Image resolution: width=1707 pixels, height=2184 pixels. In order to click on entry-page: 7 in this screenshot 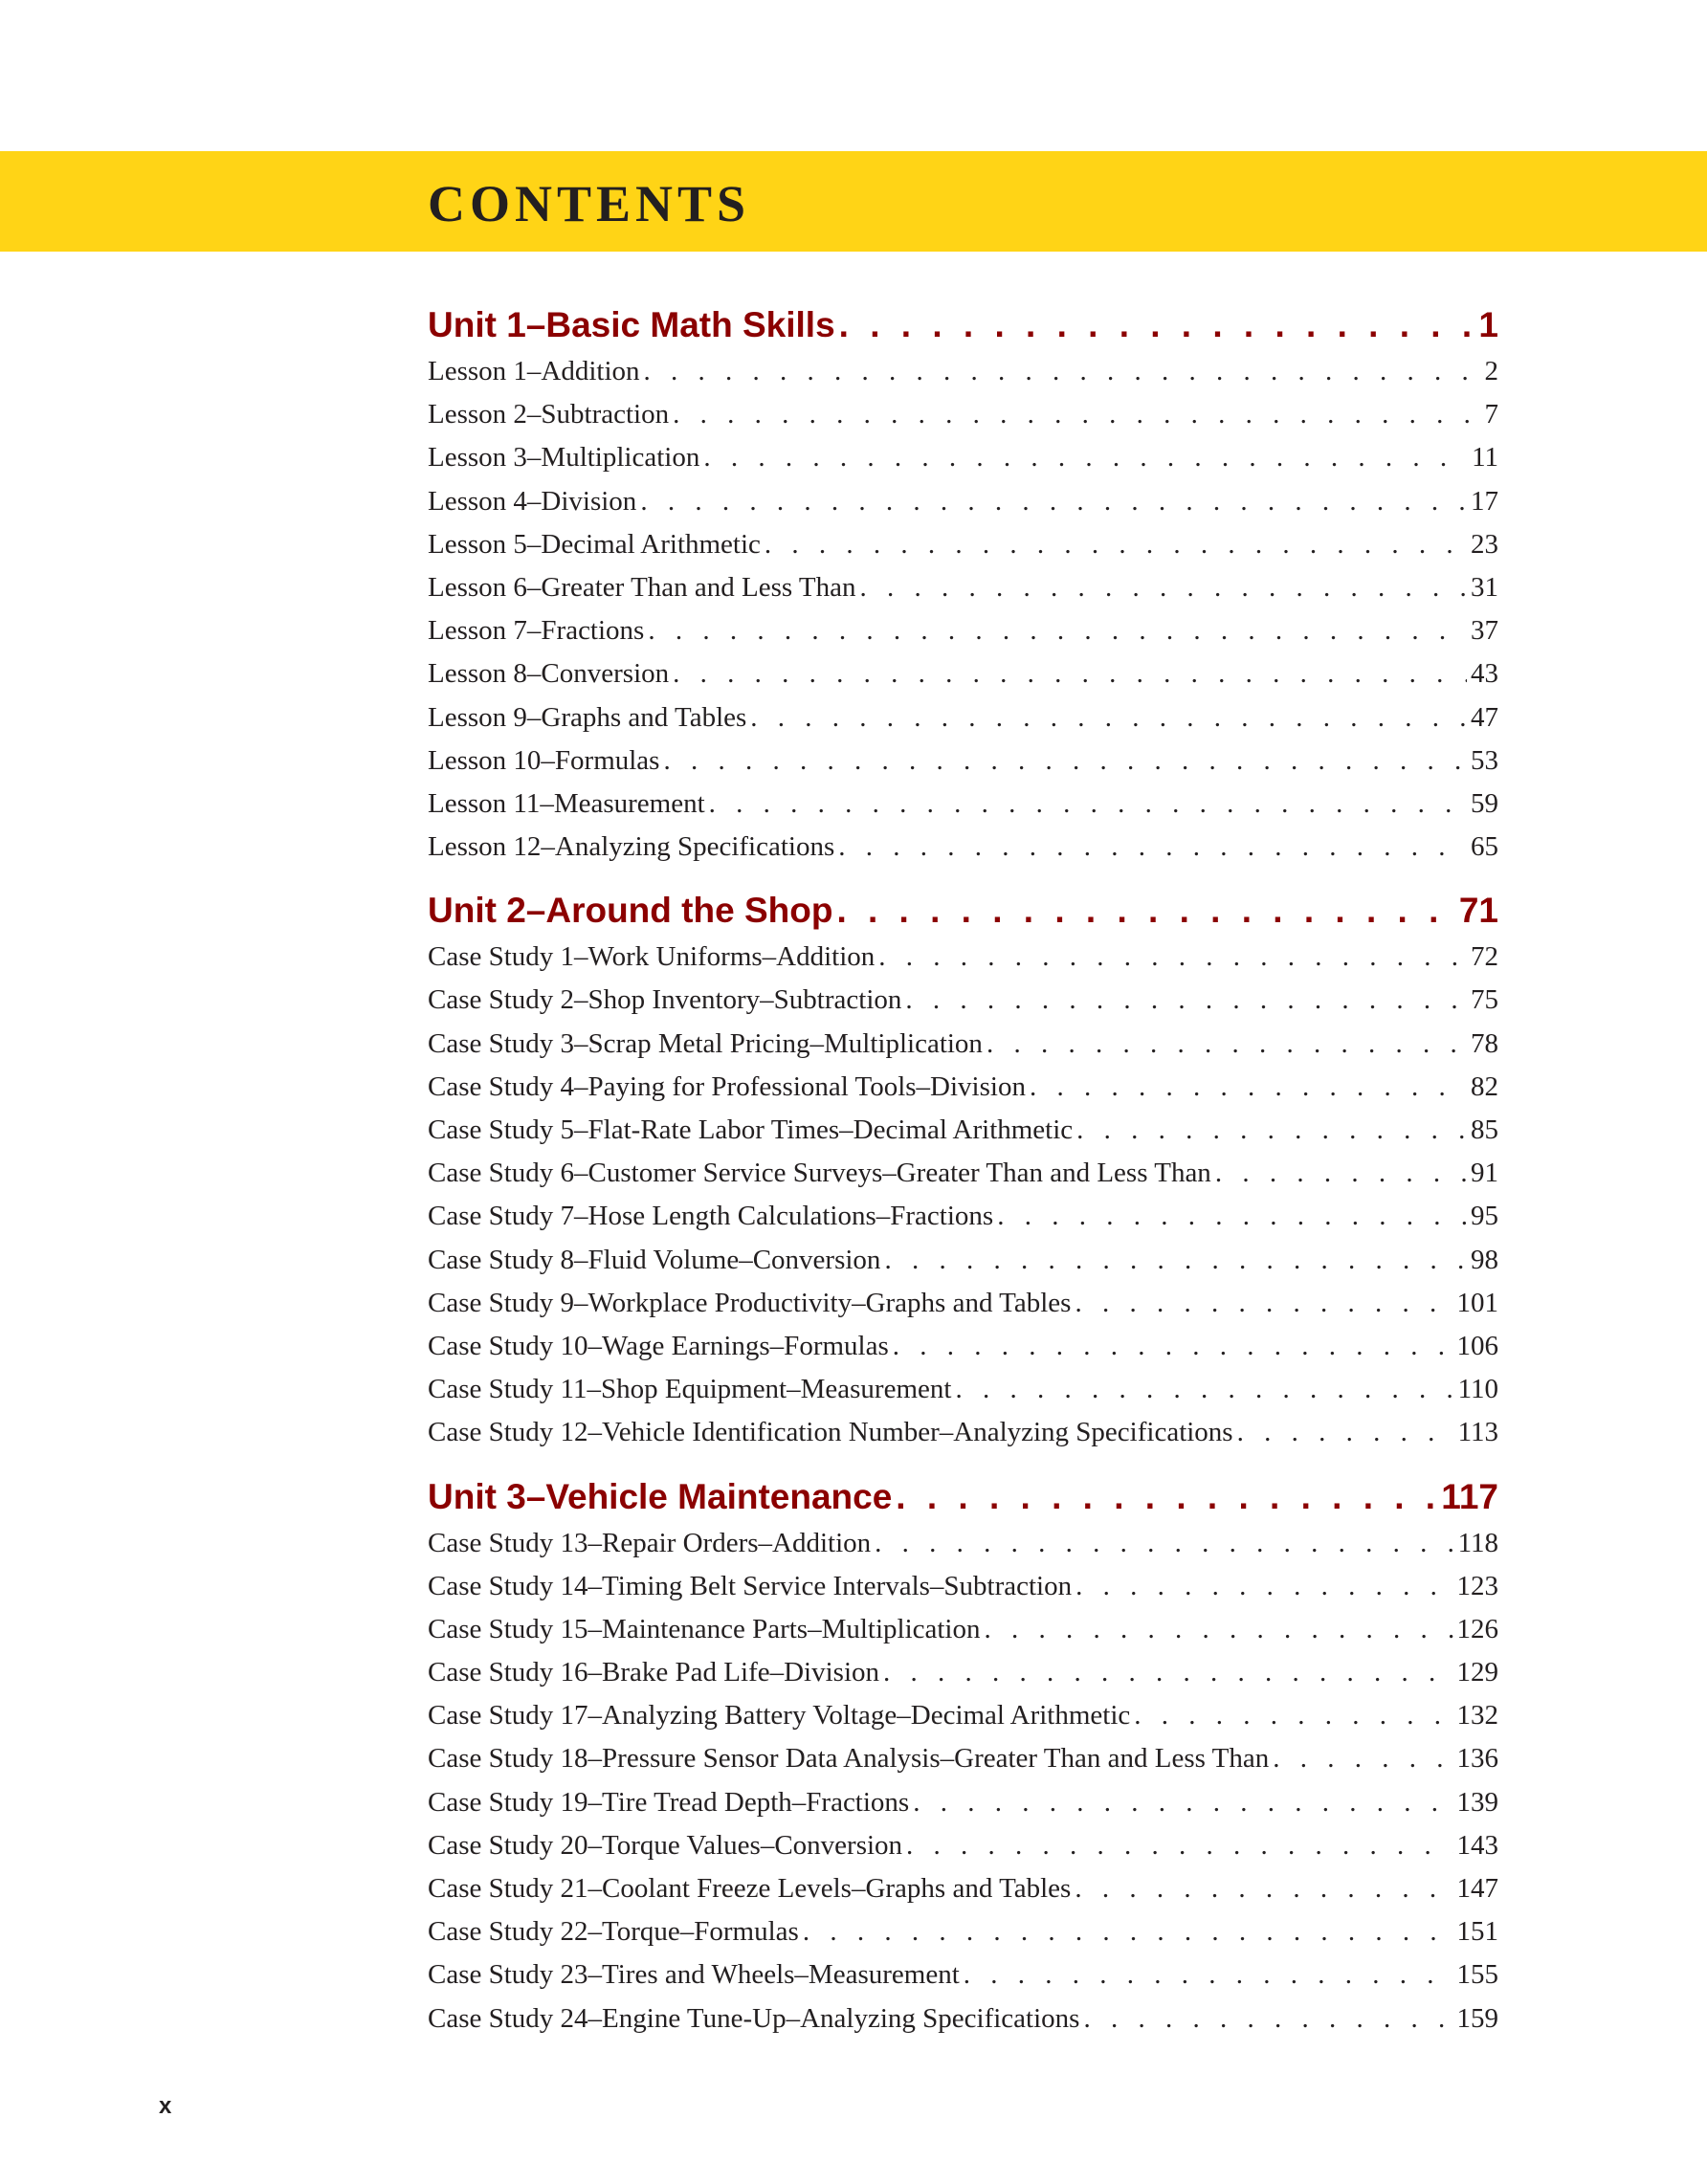, I will do `click(1491, 414)`.